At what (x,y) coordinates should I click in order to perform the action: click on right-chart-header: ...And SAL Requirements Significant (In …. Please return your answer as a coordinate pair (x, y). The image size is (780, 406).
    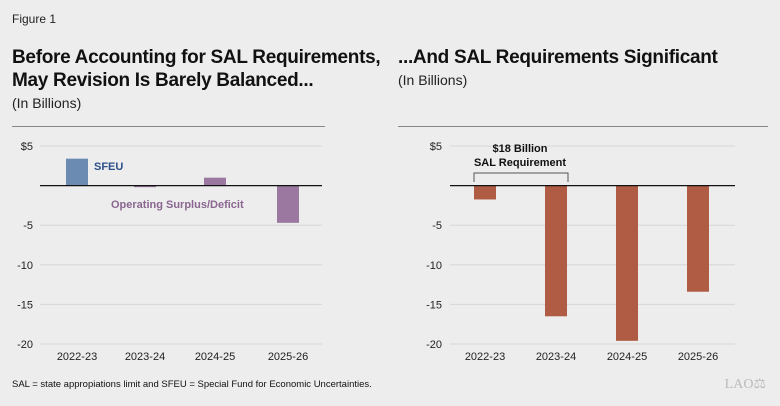
    Looking at the image, I should click on (583, 67).